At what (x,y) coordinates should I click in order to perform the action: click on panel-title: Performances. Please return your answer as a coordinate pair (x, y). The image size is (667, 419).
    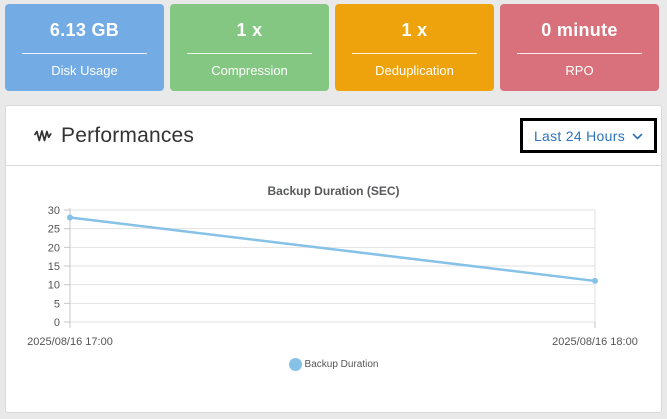
    Looking at the image, I should click on (128, 135).